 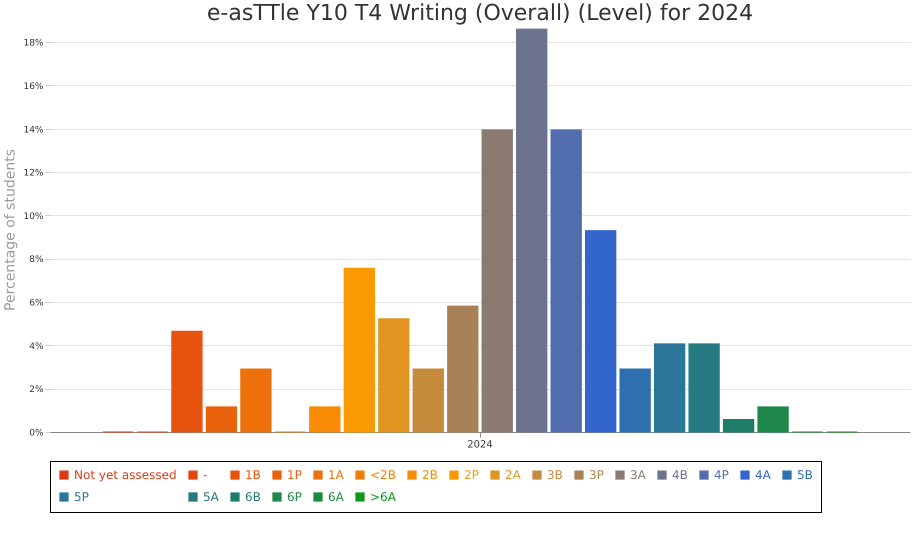 What do you see at coordinates (638, 475) in the screenshot?
I see `legend-label: 3A` at bounding box center [638, 475].